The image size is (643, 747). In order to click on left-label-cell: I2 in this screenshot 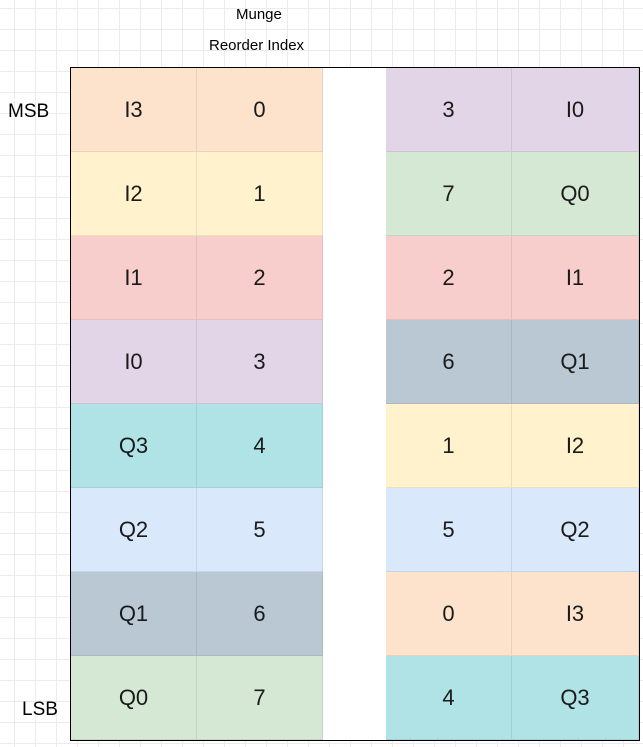, I will do `click(134, 194)`.